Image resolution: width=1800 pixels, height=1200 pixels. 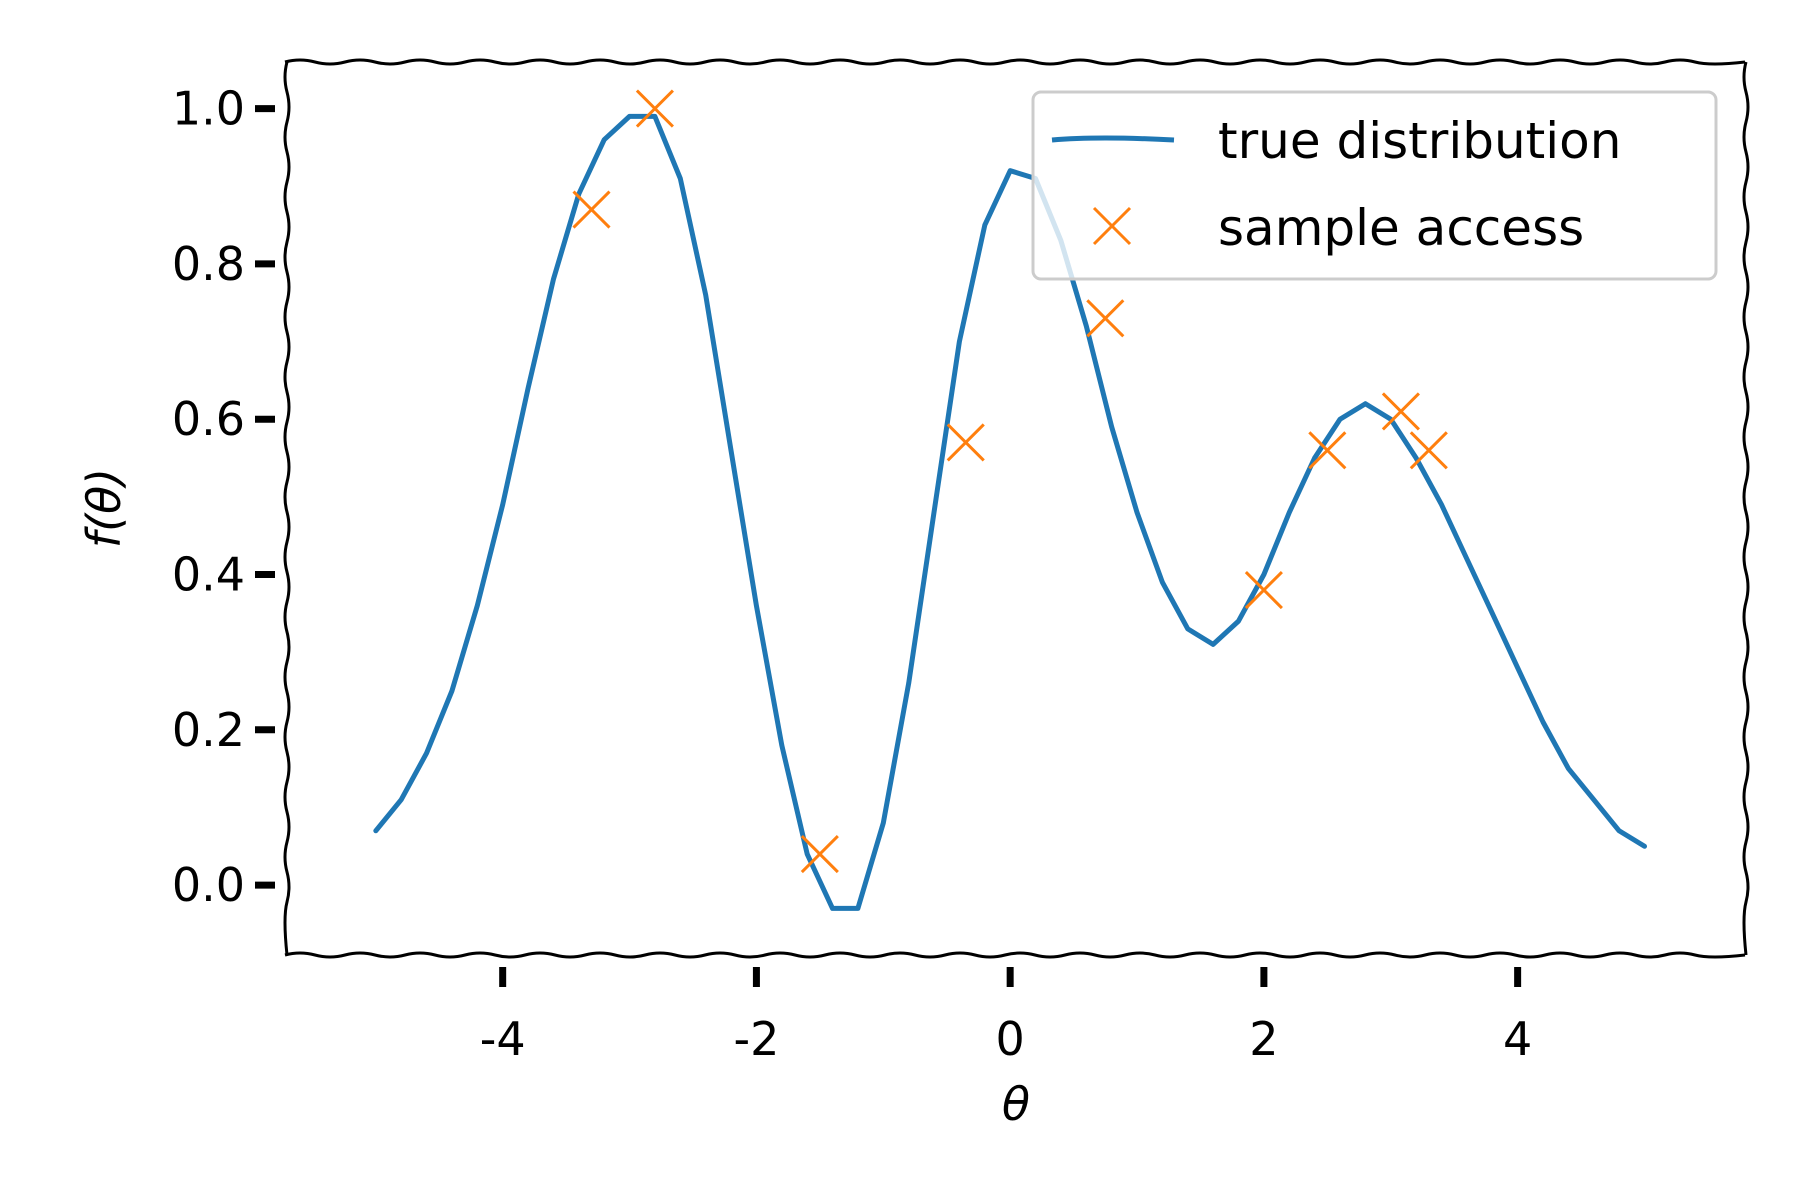 I want to click on y-tick-label: 1.0, so click(x=208, y=109).